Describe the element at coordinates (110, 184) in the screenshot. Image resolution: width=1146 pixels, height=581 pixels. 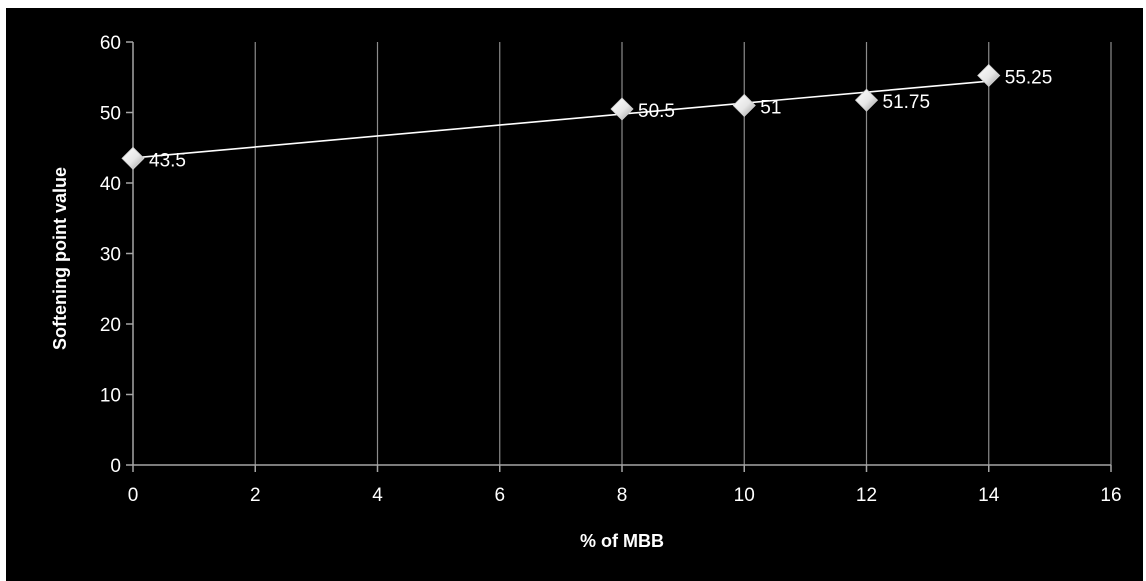
I see `y-tick-label-40: 40` at that location.